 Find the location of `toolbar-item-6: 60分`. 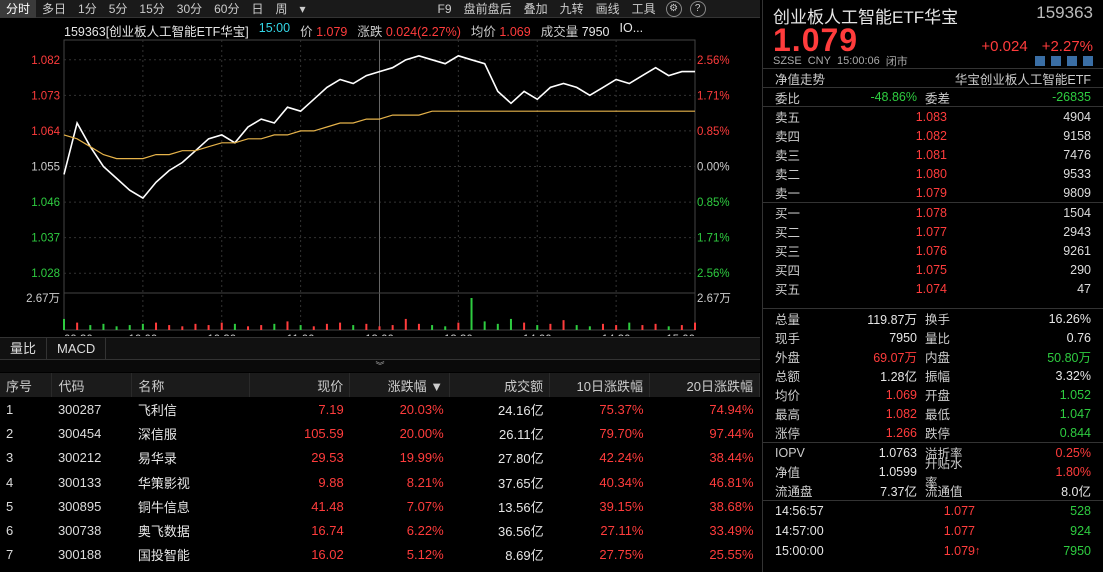

toolbar-item-6: 60分 is located at coordinates (227, 8).